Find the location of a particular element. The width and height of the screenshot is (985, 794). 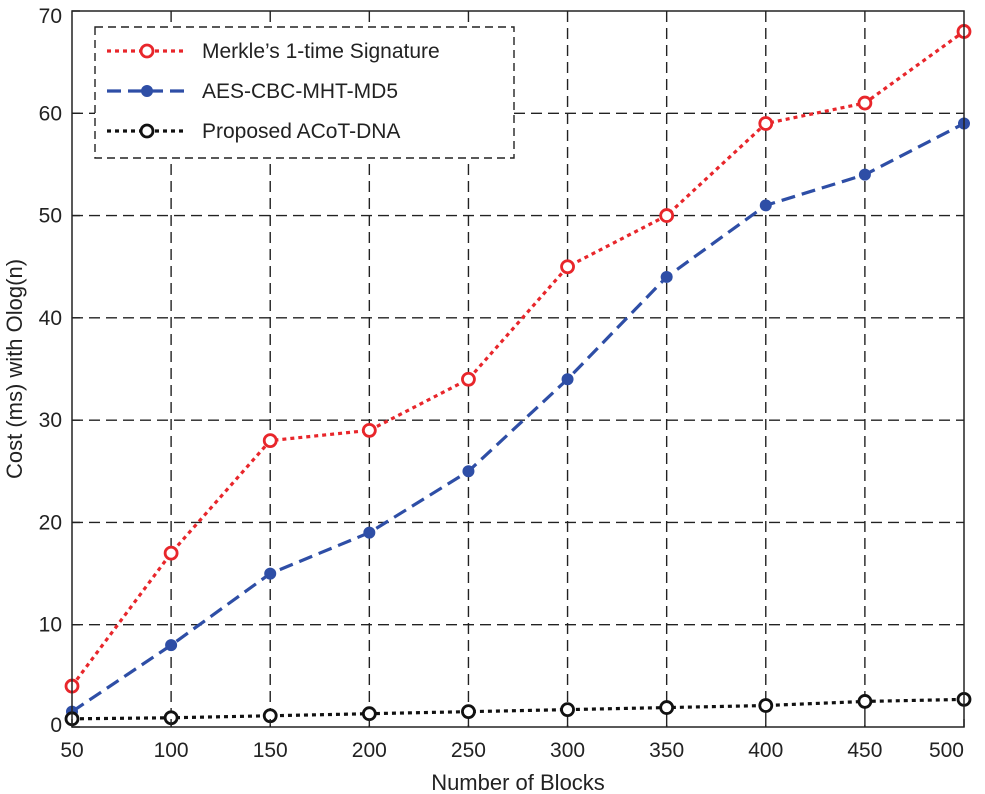

x-tick-label: 300 is located at coordinates (567, 750).